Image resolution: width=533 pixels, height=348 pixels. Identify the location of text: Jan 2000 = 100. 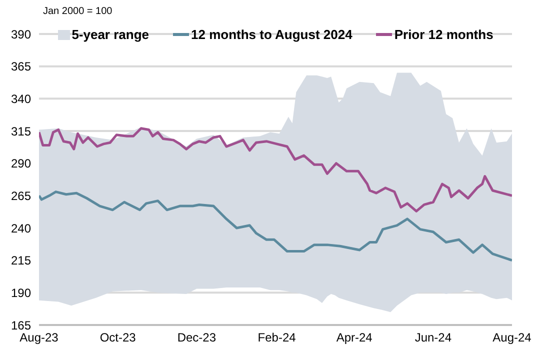
(77, 11).